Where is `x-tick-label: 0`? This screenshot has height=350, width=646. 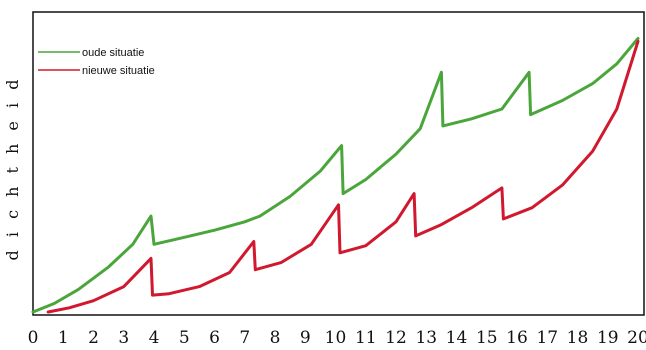
x-tick-label: 0 is located at coordinates (33, 338).